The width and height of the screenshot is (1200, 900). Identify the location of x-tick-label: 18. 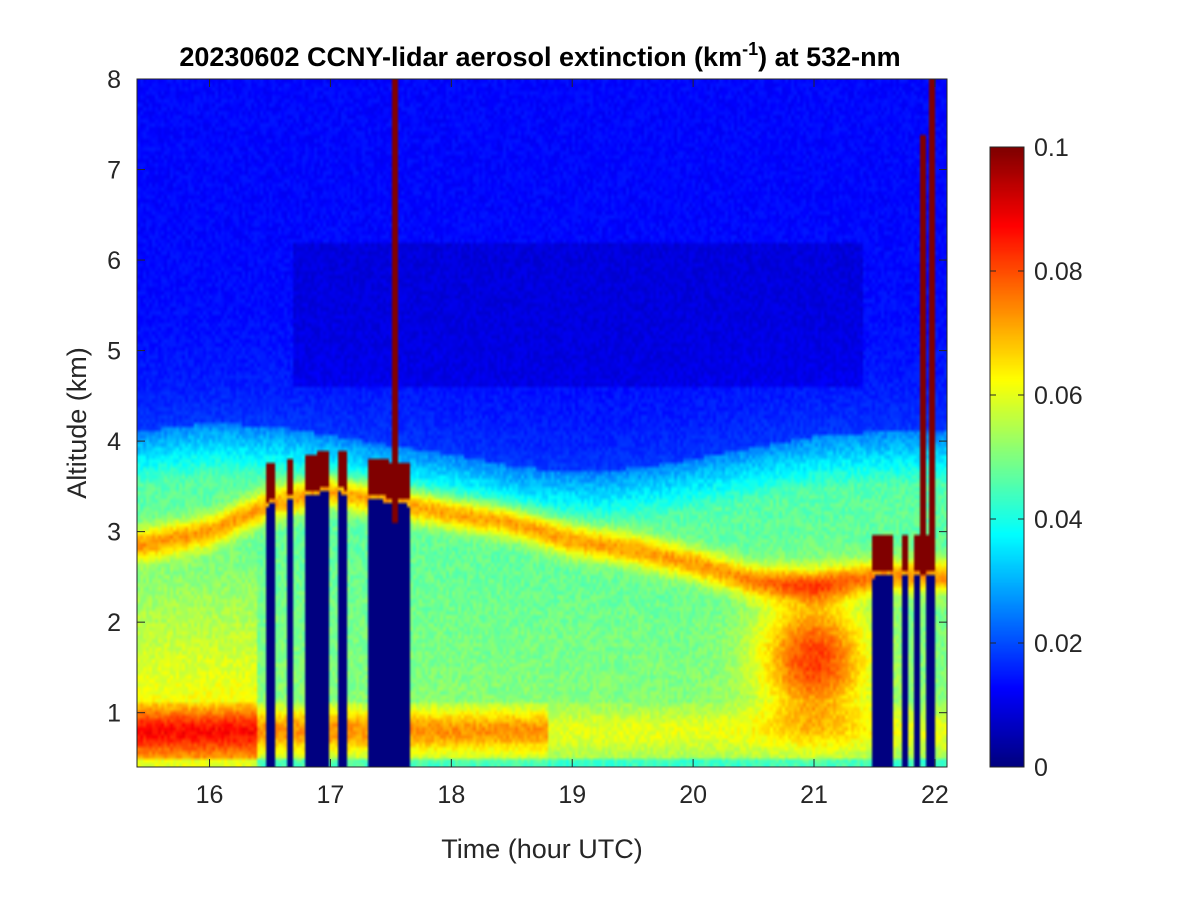
(451, 795).